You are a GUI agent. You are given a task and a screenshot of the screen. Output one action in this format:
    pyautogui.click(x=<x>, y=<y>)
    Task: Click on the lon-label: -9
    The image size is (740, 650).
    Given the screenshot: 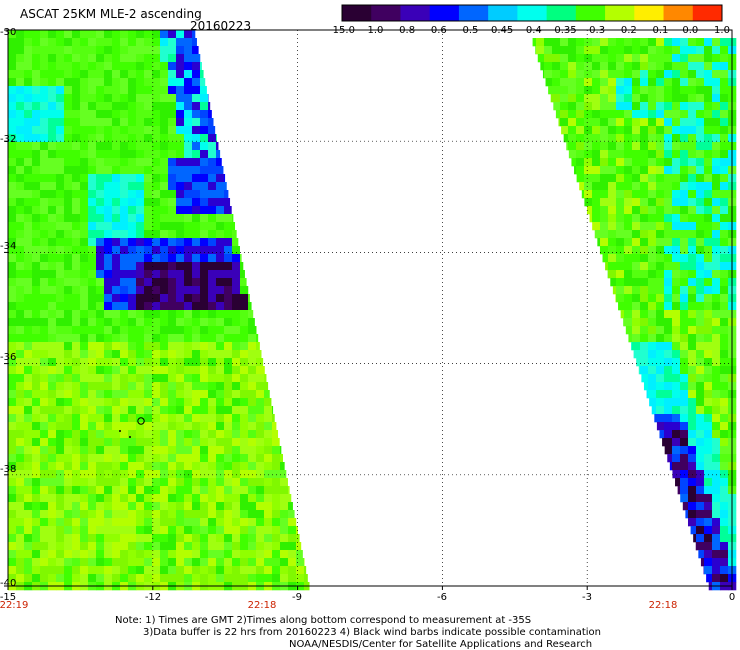 What is the action you would take?
    pyautogui.click(x=297, y=597)
    